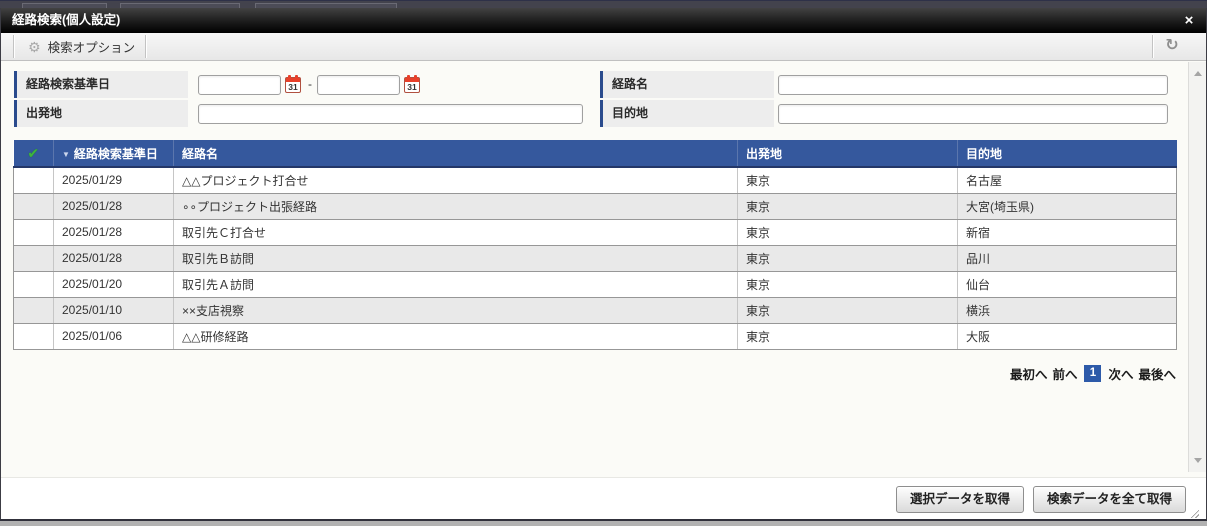 Image resolution: width=1207 pixels, height=526 pixels. What do you see at coordinates (239, 85) in the screenshot?
I see `base-date-from-input` at bounding box center [239, 85].